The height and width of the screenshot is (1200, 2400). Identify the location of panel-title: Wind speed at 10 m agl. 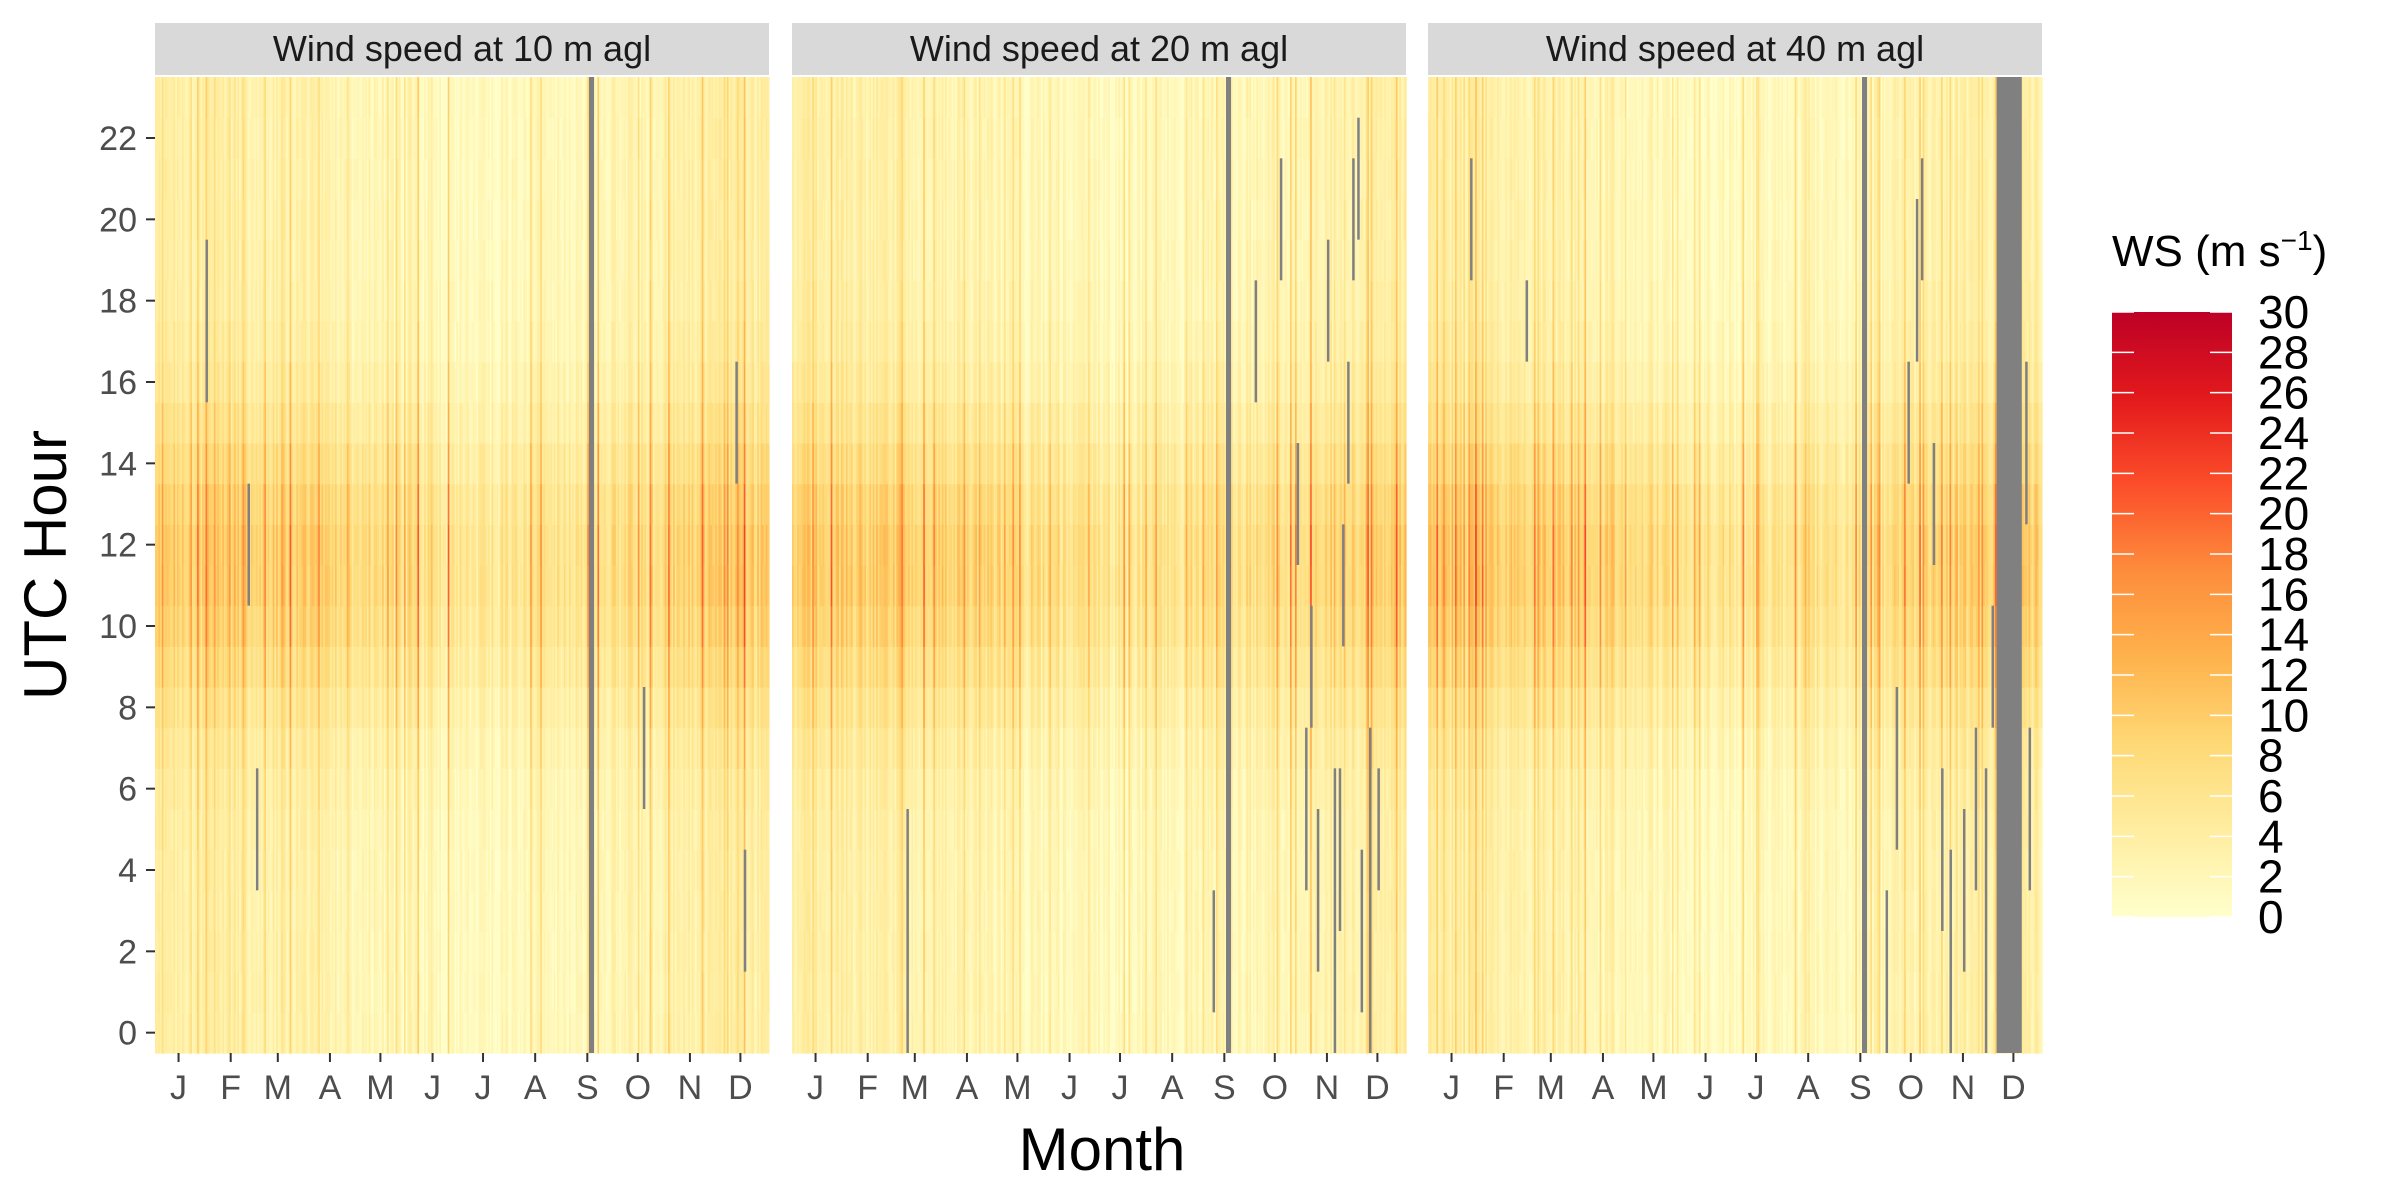
(462, 48).